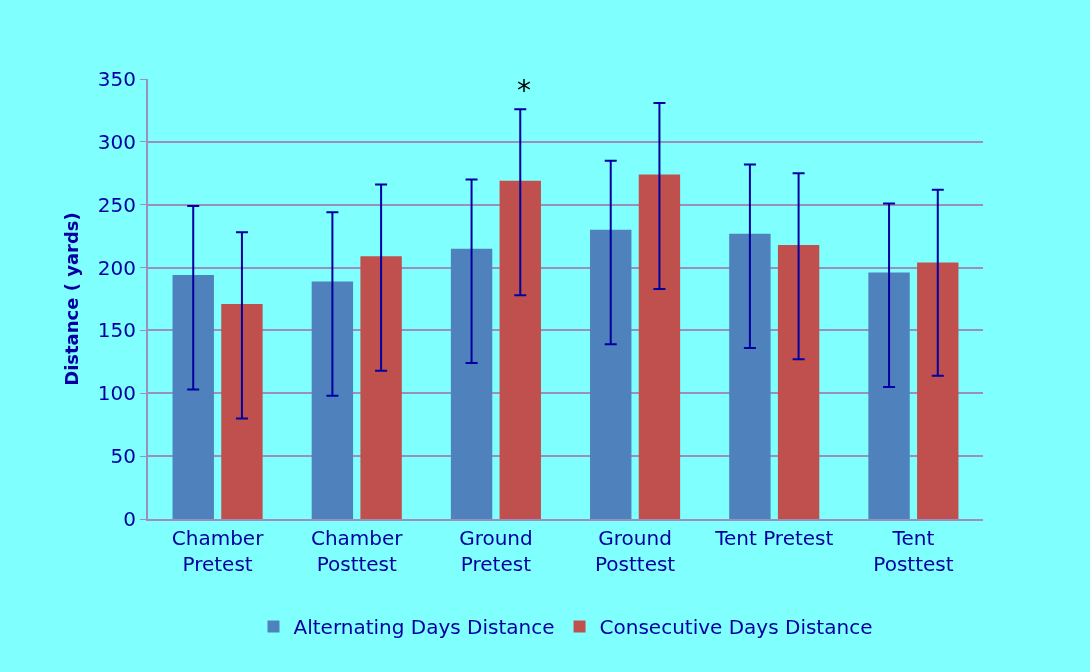 This screenshot has width=1090, height=672. I want to click on y-tick-label: 250, so click(116, 204).